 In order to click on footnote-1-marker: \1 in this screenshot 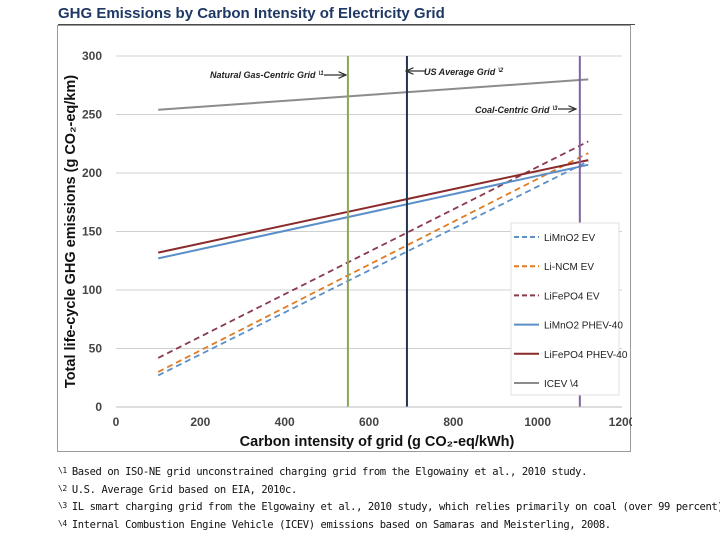, I will do `click(62, 470)`.